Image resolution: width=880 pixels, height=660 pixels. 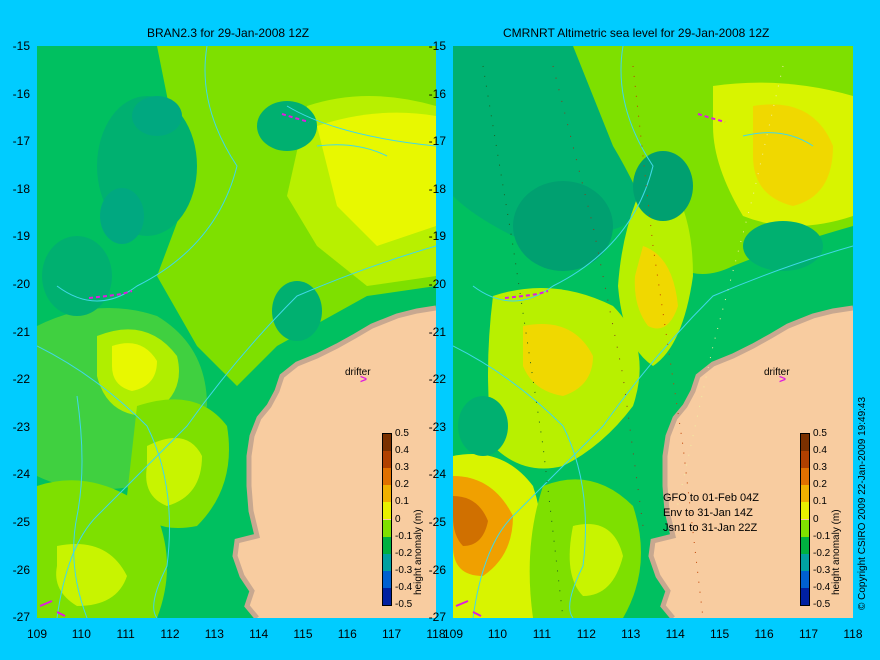 What do you see at coordinates (586, 634) in the screenshot?
I see `x-tick-label: 112` at bounding box center [586, 634].